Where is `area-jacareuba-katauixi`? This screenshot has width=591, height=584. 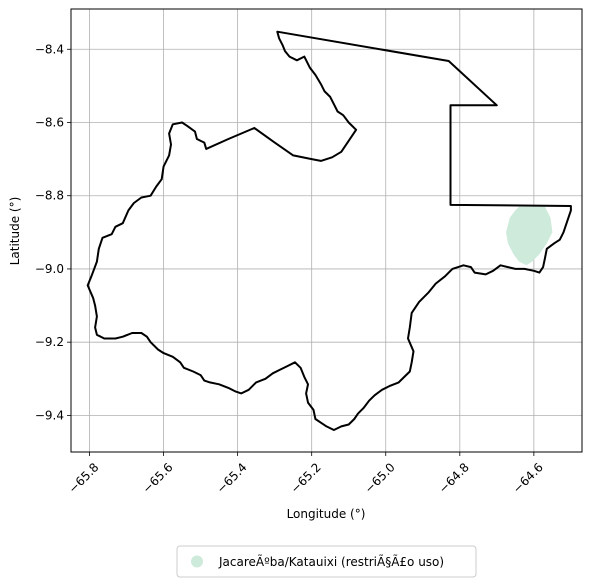 area-jacareuba-katauixi is located at coordinates (529, 236).